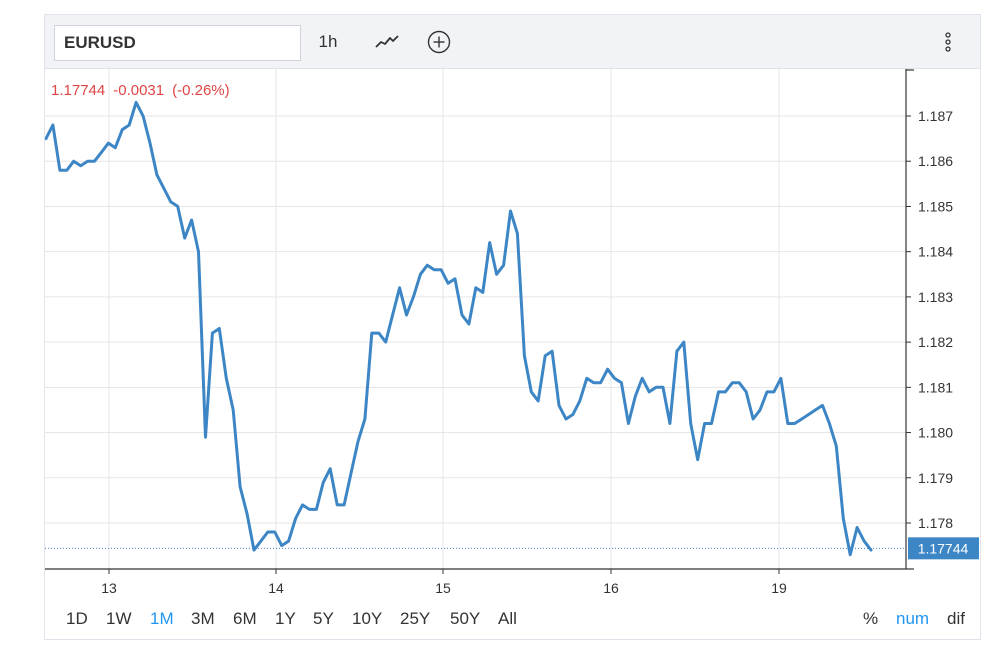 This screenshot has height=647, width=1006. Describe the element at coordinates (465, 618) in the screenshot. I see `range-button-50y: 50Y` at that location.